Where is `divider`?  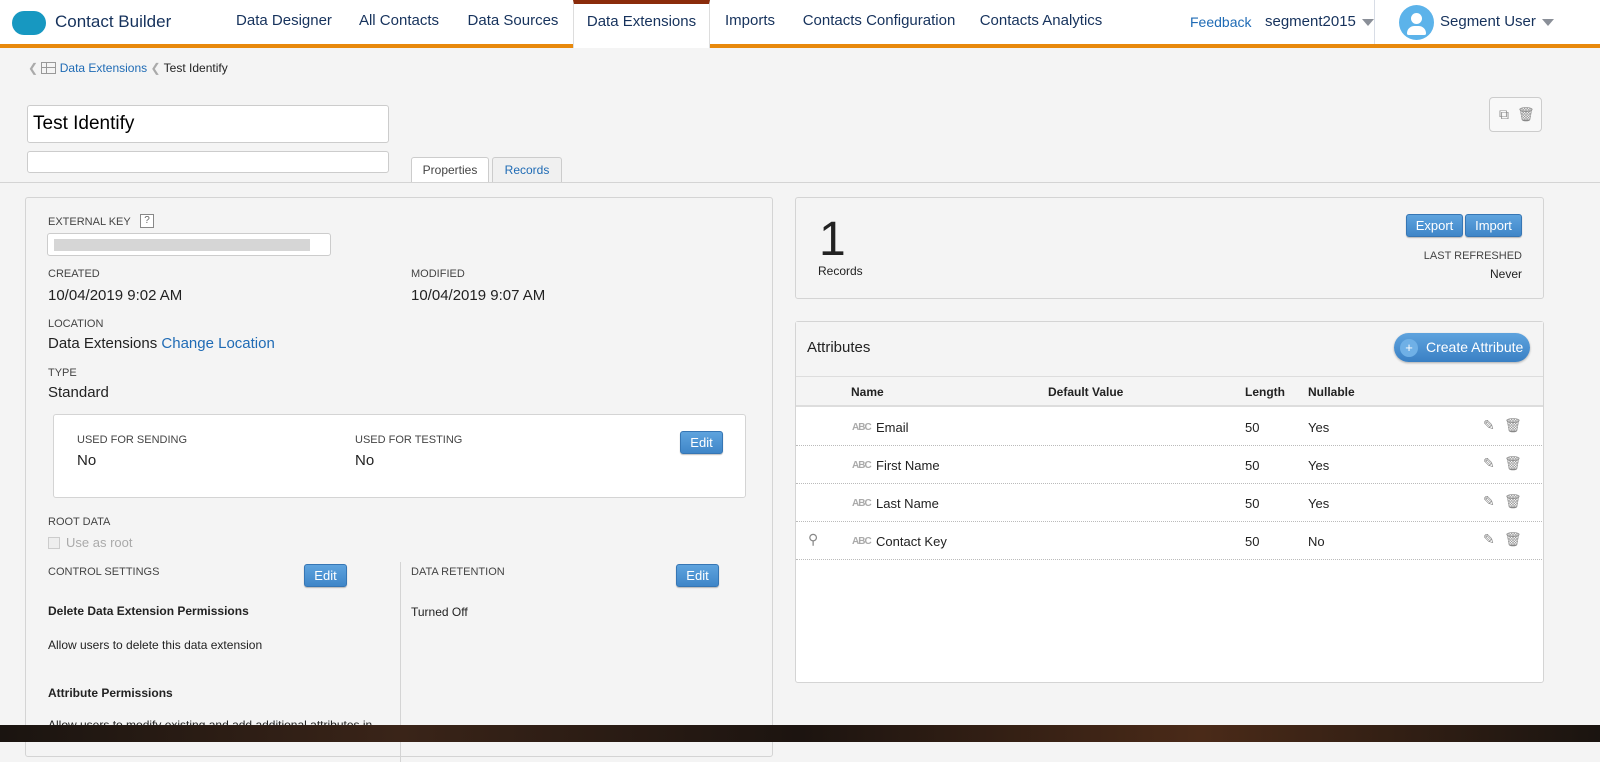 divider is located at coordinates (800, 182).